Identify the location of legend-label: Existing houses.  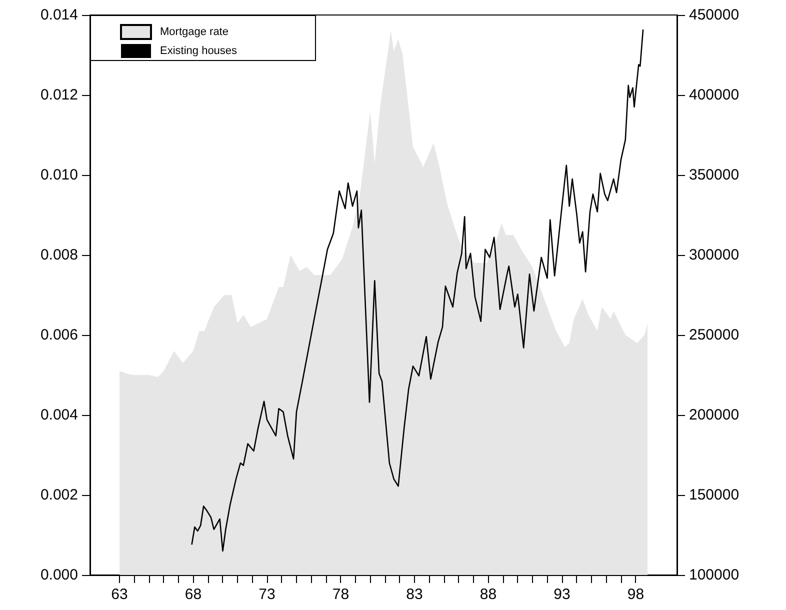
(199, 51).